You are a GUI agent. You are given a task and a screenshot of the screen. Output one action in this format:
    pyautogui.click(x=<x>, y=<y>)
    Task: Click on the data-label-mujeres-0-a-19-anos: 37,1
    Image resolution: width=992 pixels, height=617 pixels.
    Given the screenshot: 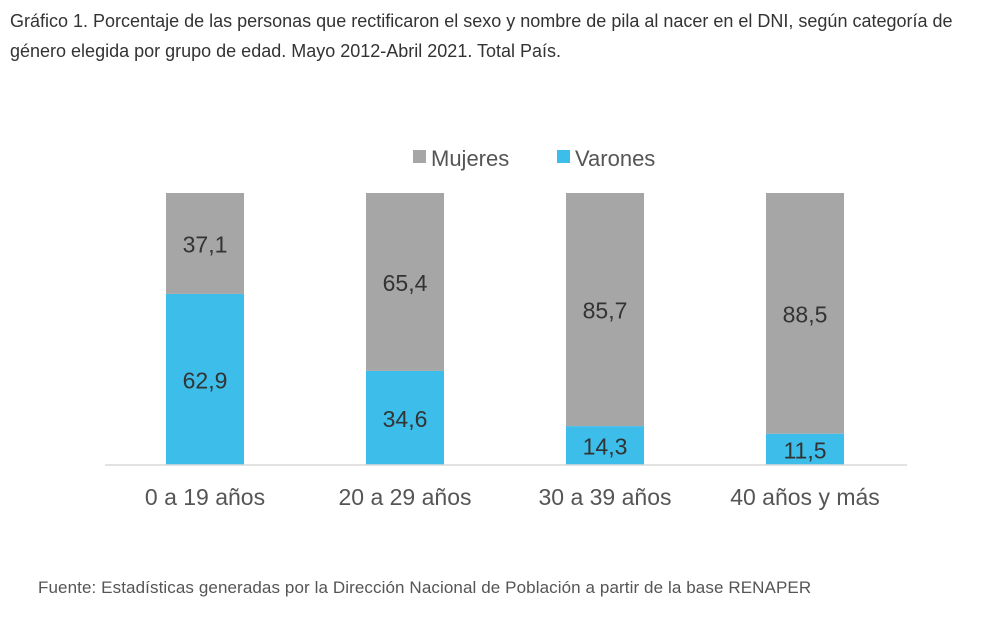 What is the action you would take?
    pyautogui.click(x=205, y=244)
    